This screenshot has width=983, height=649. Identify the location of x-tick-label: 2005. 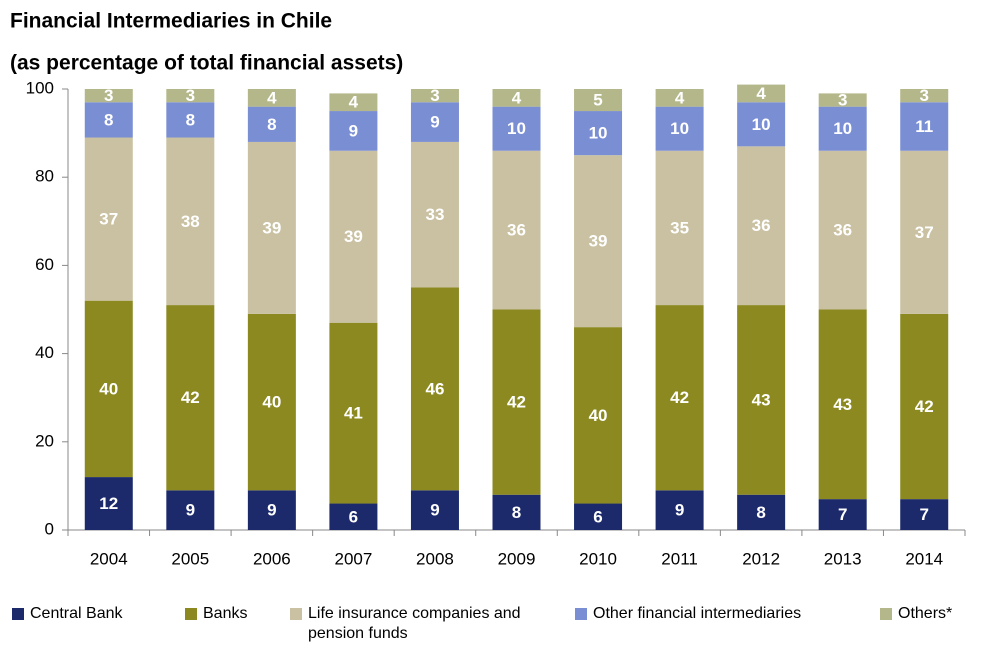
(190, 558).